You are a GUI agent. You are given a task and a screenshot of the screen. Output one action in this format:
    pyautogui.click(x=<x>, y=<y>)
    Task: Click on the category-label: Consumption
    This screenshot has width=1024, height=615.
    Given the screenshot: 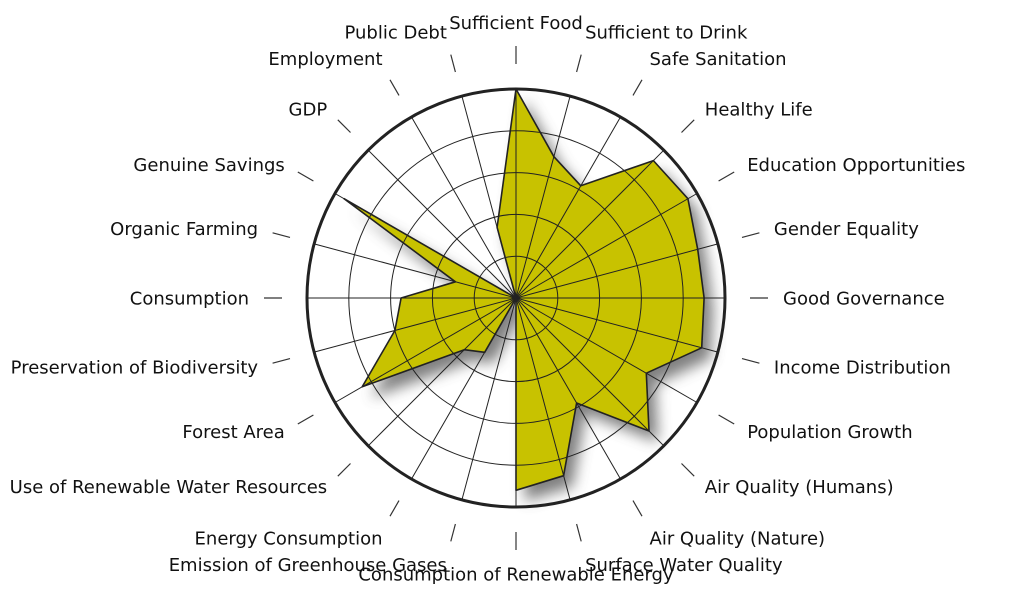 What is the action you would take?
    pyautogui.click(x=189, y=298)
    